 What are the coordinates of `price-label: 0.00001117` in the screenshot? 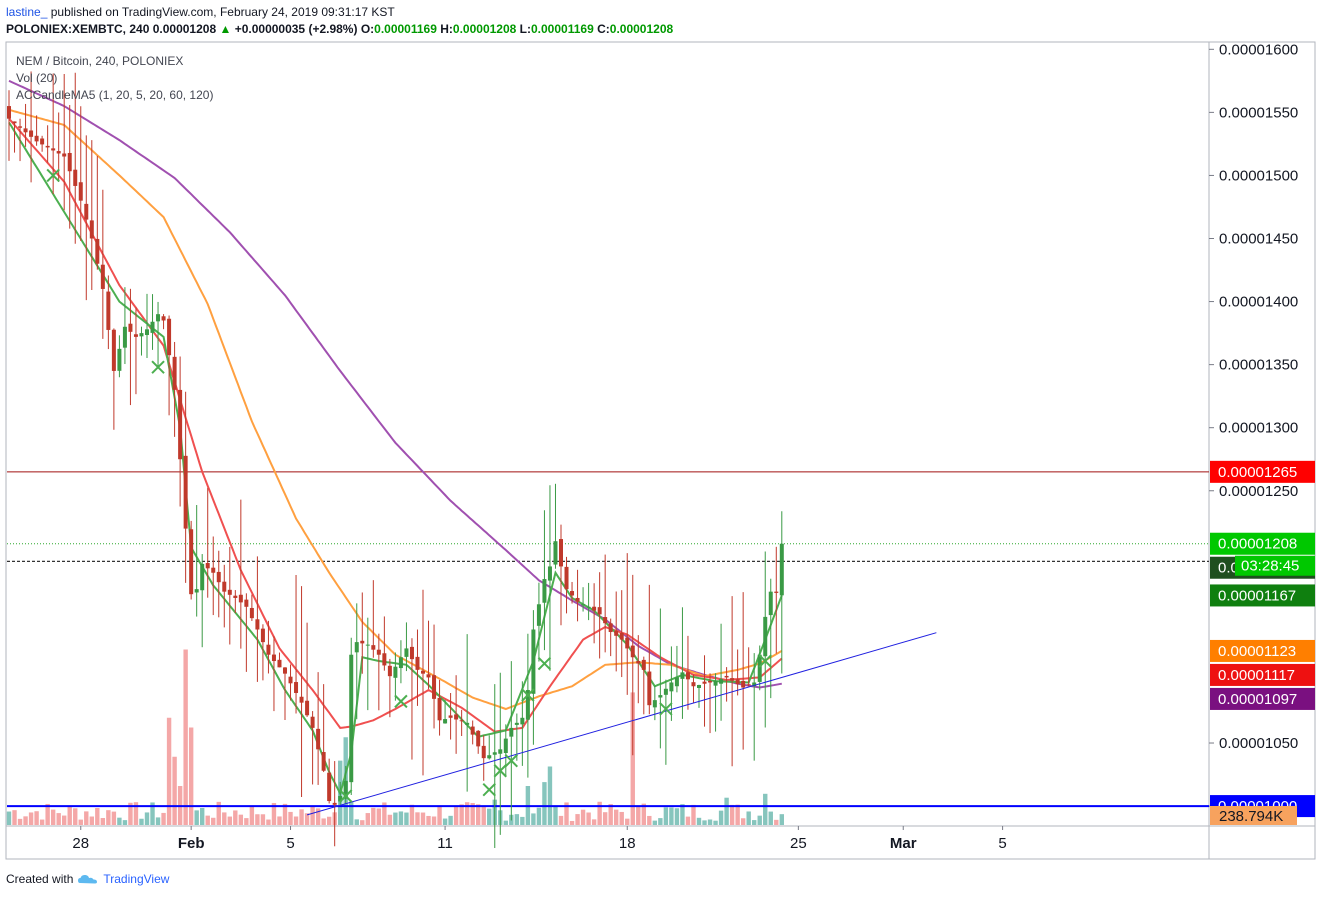 It's located at (1262, 674).